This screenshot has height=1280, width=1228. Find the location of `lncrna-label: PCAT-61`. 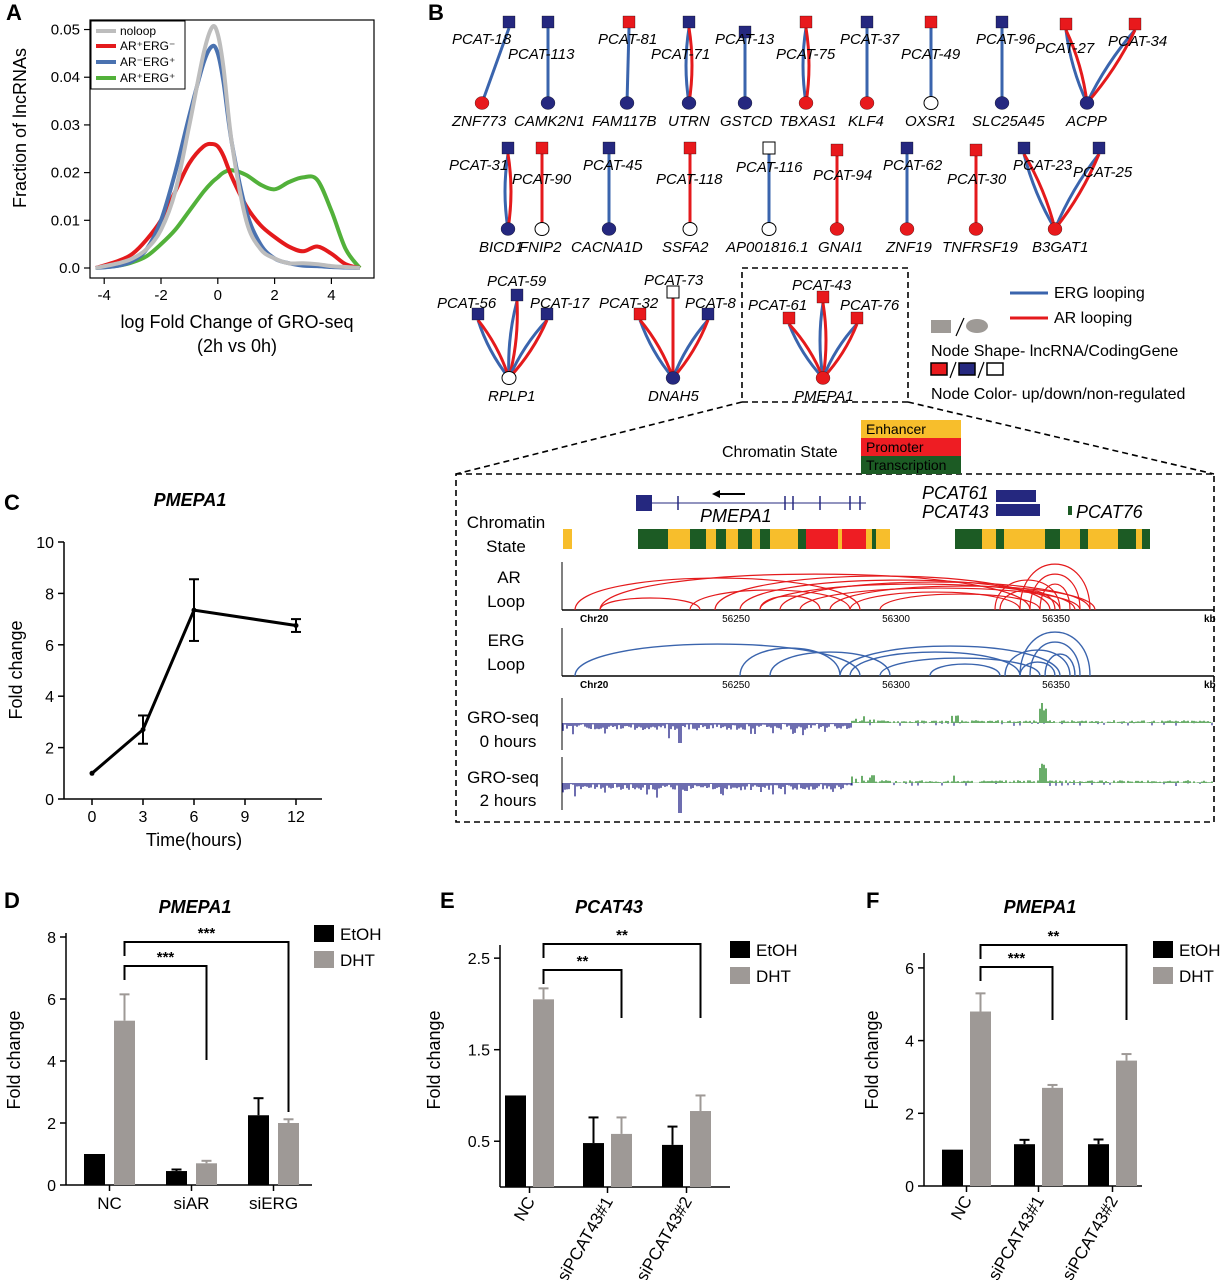

lncrna-label: PCAT-61 is located at coordinates (777, 305).